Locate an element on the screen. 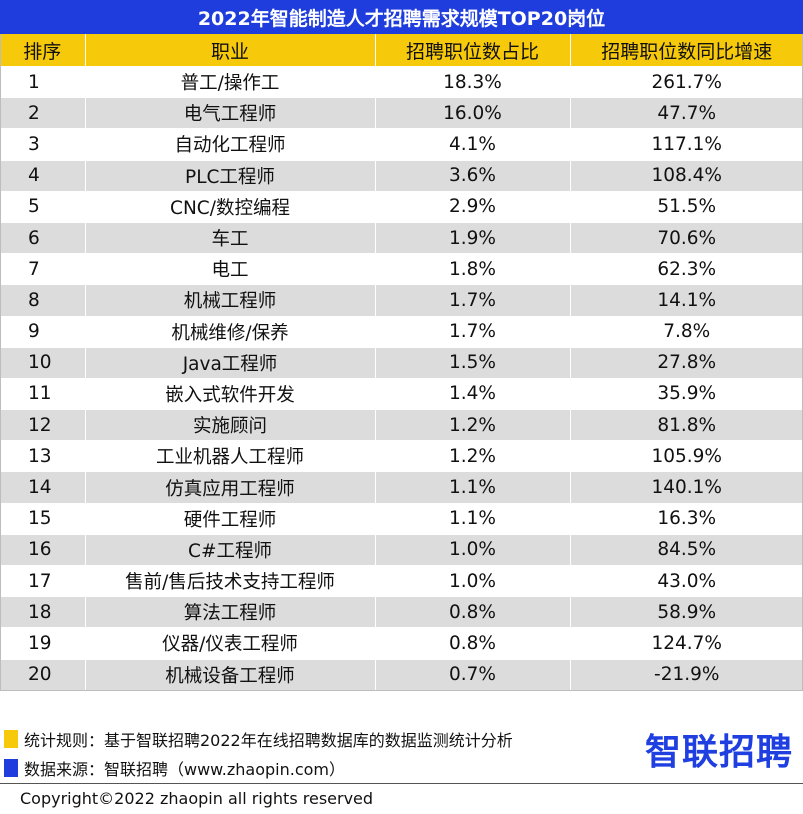 This screenshot has height=814, width=803. cell-occupation: 仪器/仪表工程师 is located at coordinates (230, 643).